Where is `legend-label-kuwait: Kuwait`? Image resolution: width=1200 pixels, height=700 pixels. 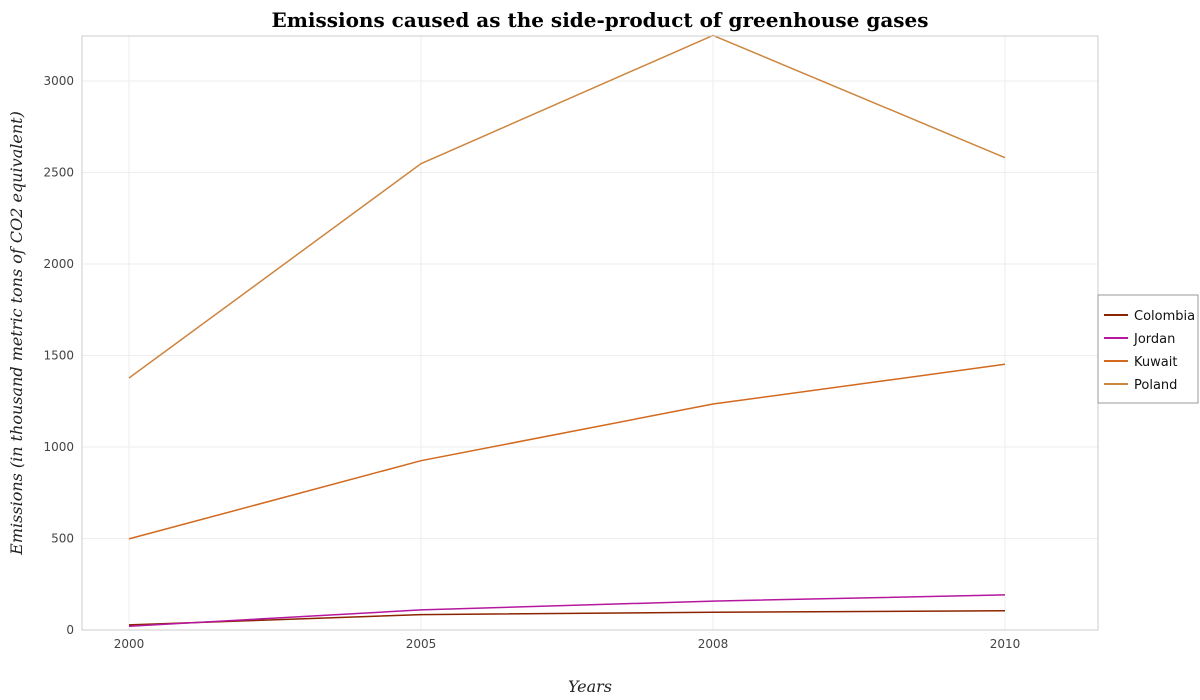
legend-label-kuwait: Kuwait is located at coordinates (1155, 362).